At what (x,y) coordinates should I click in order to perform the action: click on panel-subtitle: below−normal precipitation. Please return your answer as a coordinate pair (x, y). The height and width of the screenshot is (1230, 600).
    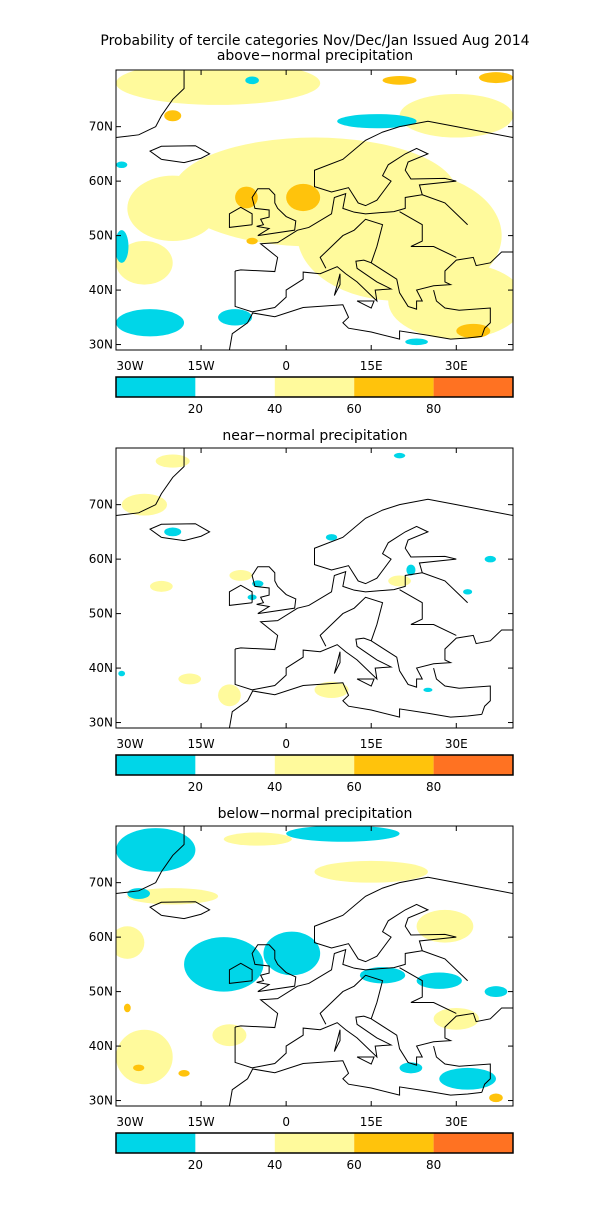
    Looking at the image, I should click on (315, 814).